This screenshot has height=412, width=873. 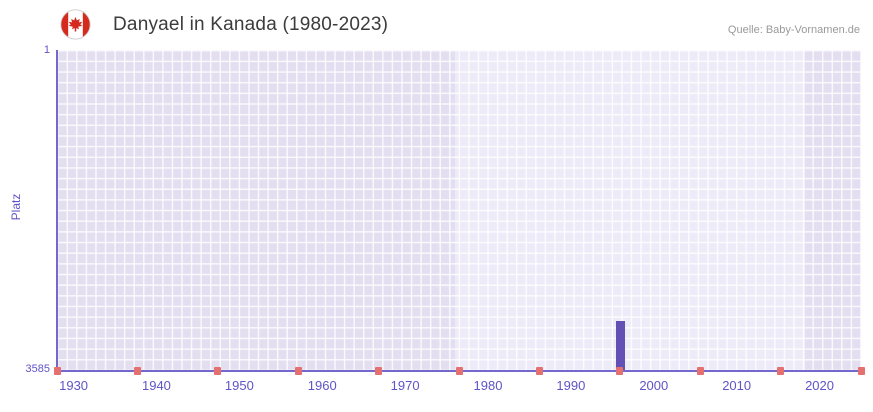 What do you see at coordinates (75, 24) in the screenshot?
I see `canada-flag-icon` at bounding box center [75, 24].